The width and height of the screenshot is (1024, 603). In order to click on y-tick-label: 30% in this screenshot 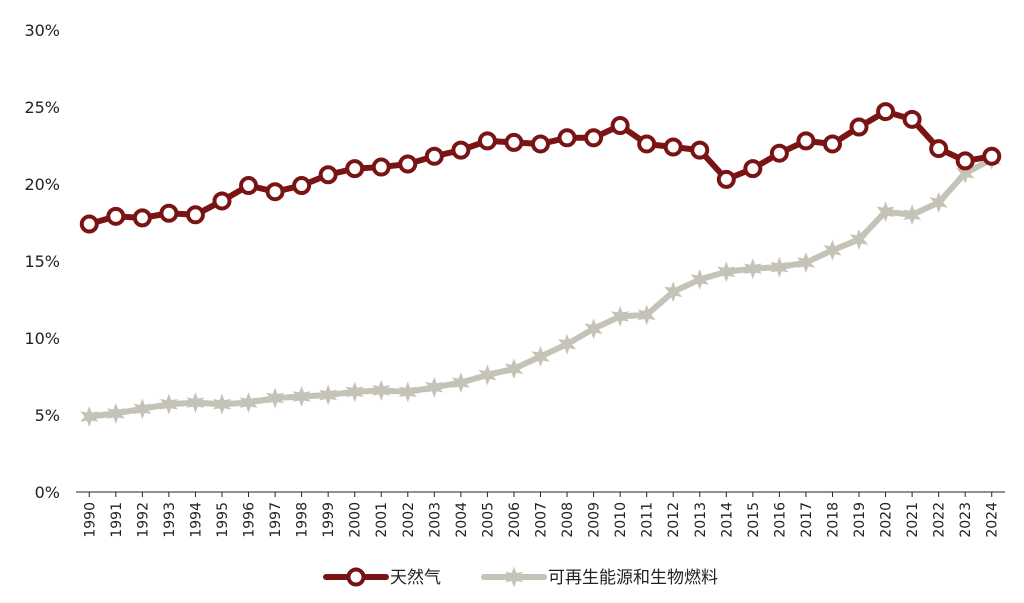, I will do `click(42, 30)`.